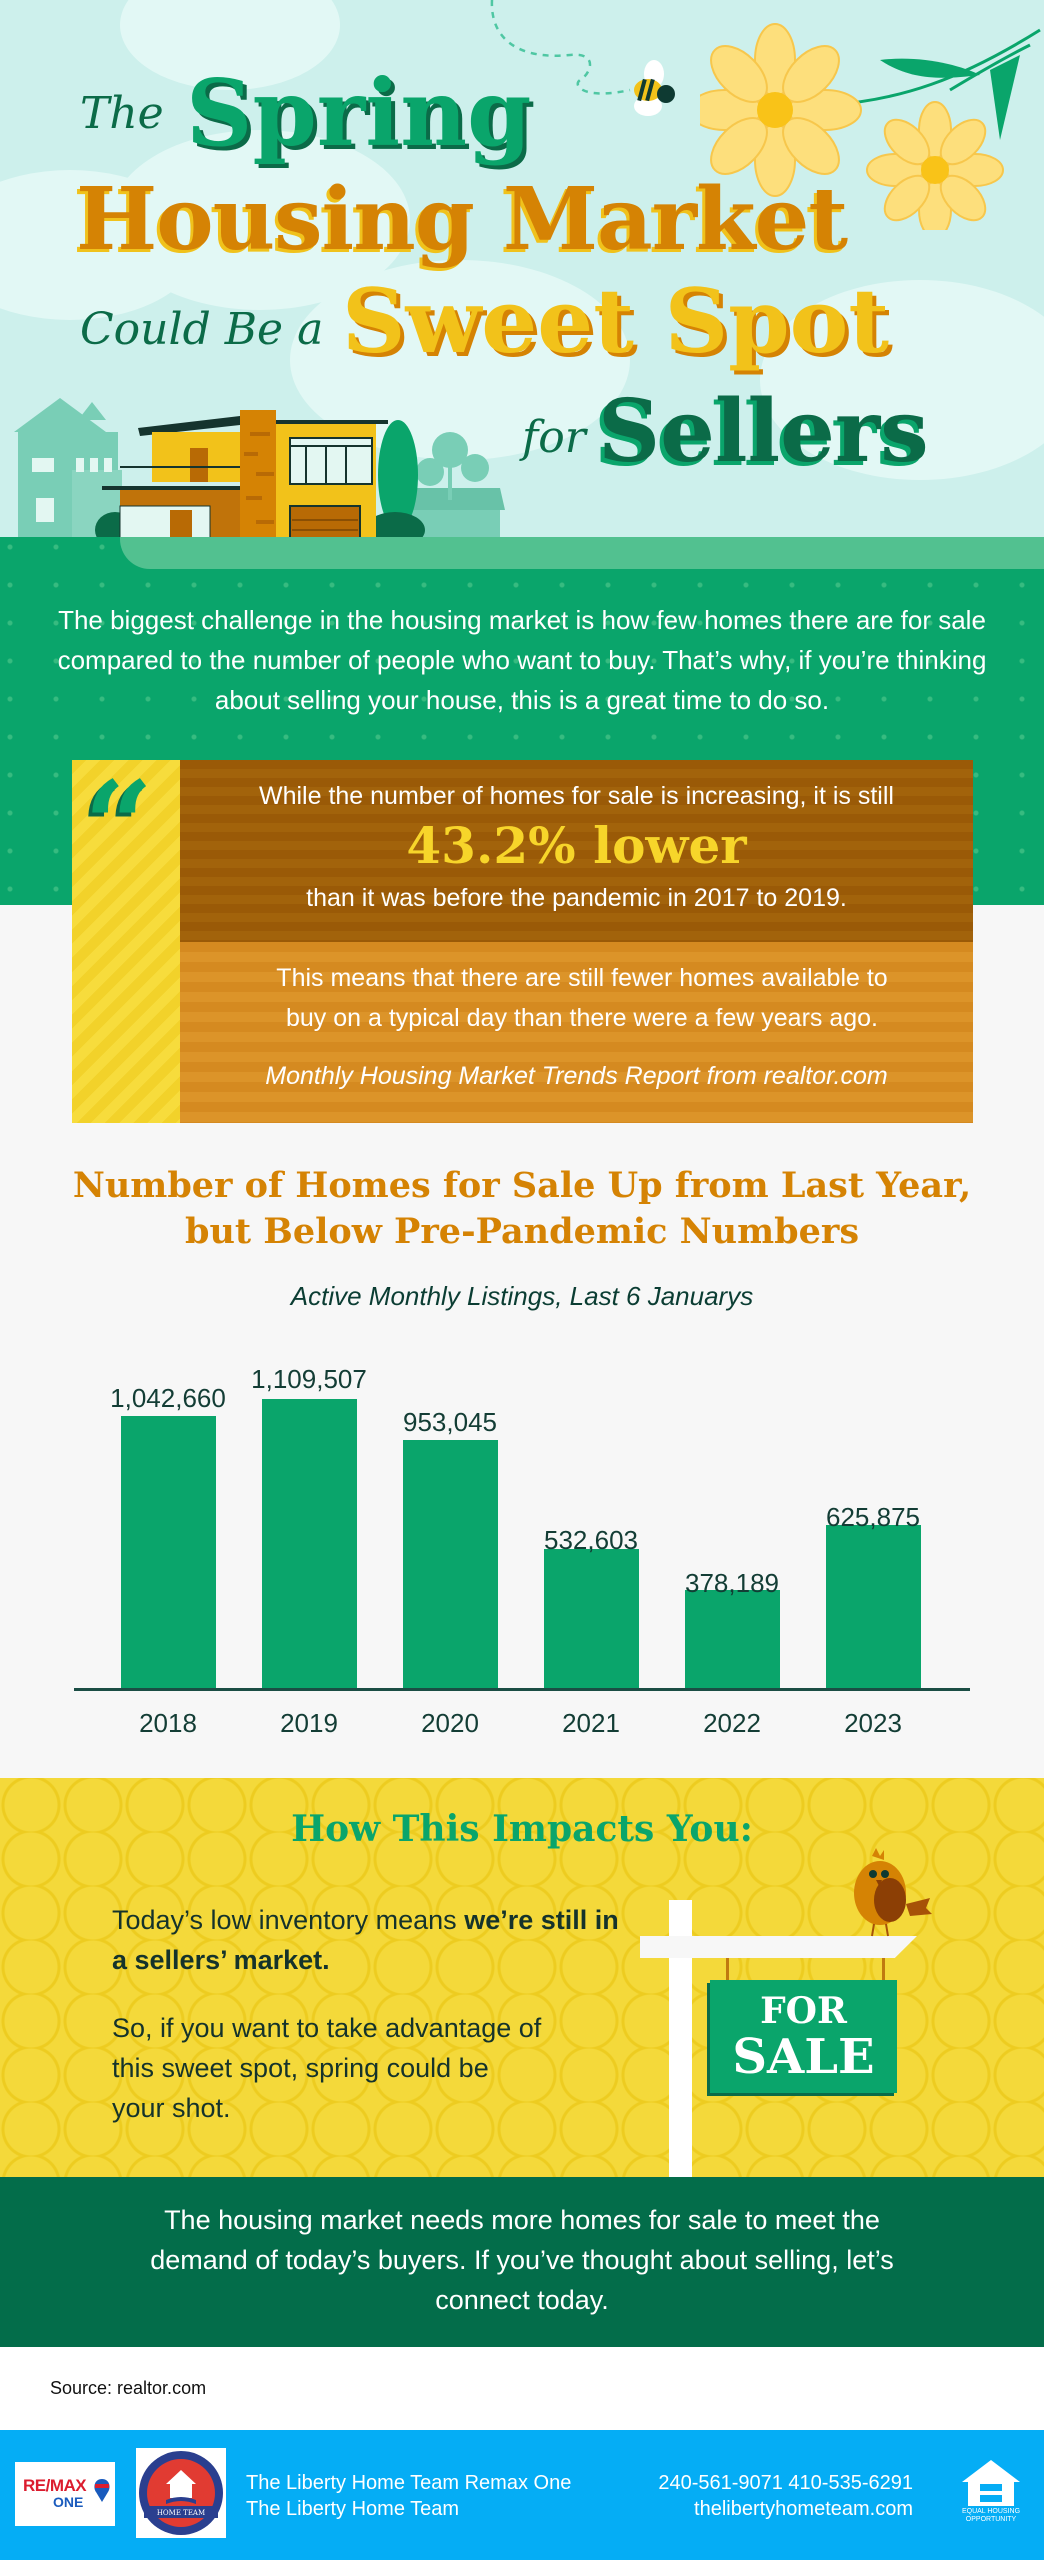 The image size is (1044, 2560). Describe the element at coordinates (122, 113) in the screenshot. I see `title-the: The` at that location.